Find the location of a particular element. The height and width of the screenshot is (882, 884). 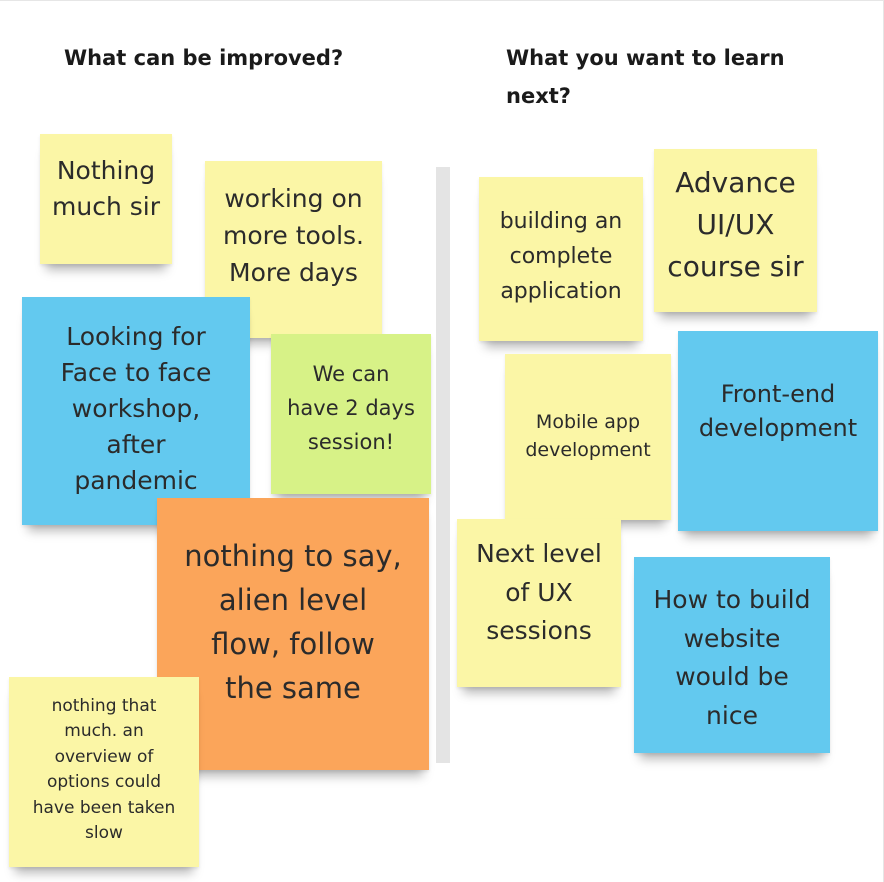

sticky-note-mobile-app: Mobile app development is located at coordinates (588, 437).